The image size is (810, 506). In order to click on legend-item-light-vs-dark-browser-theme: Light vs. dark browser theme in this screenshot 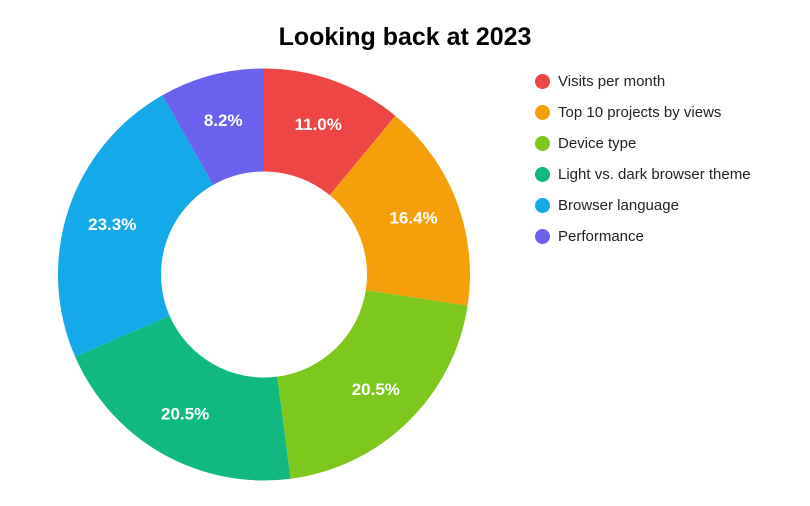, I will do `click(643, 174)`.